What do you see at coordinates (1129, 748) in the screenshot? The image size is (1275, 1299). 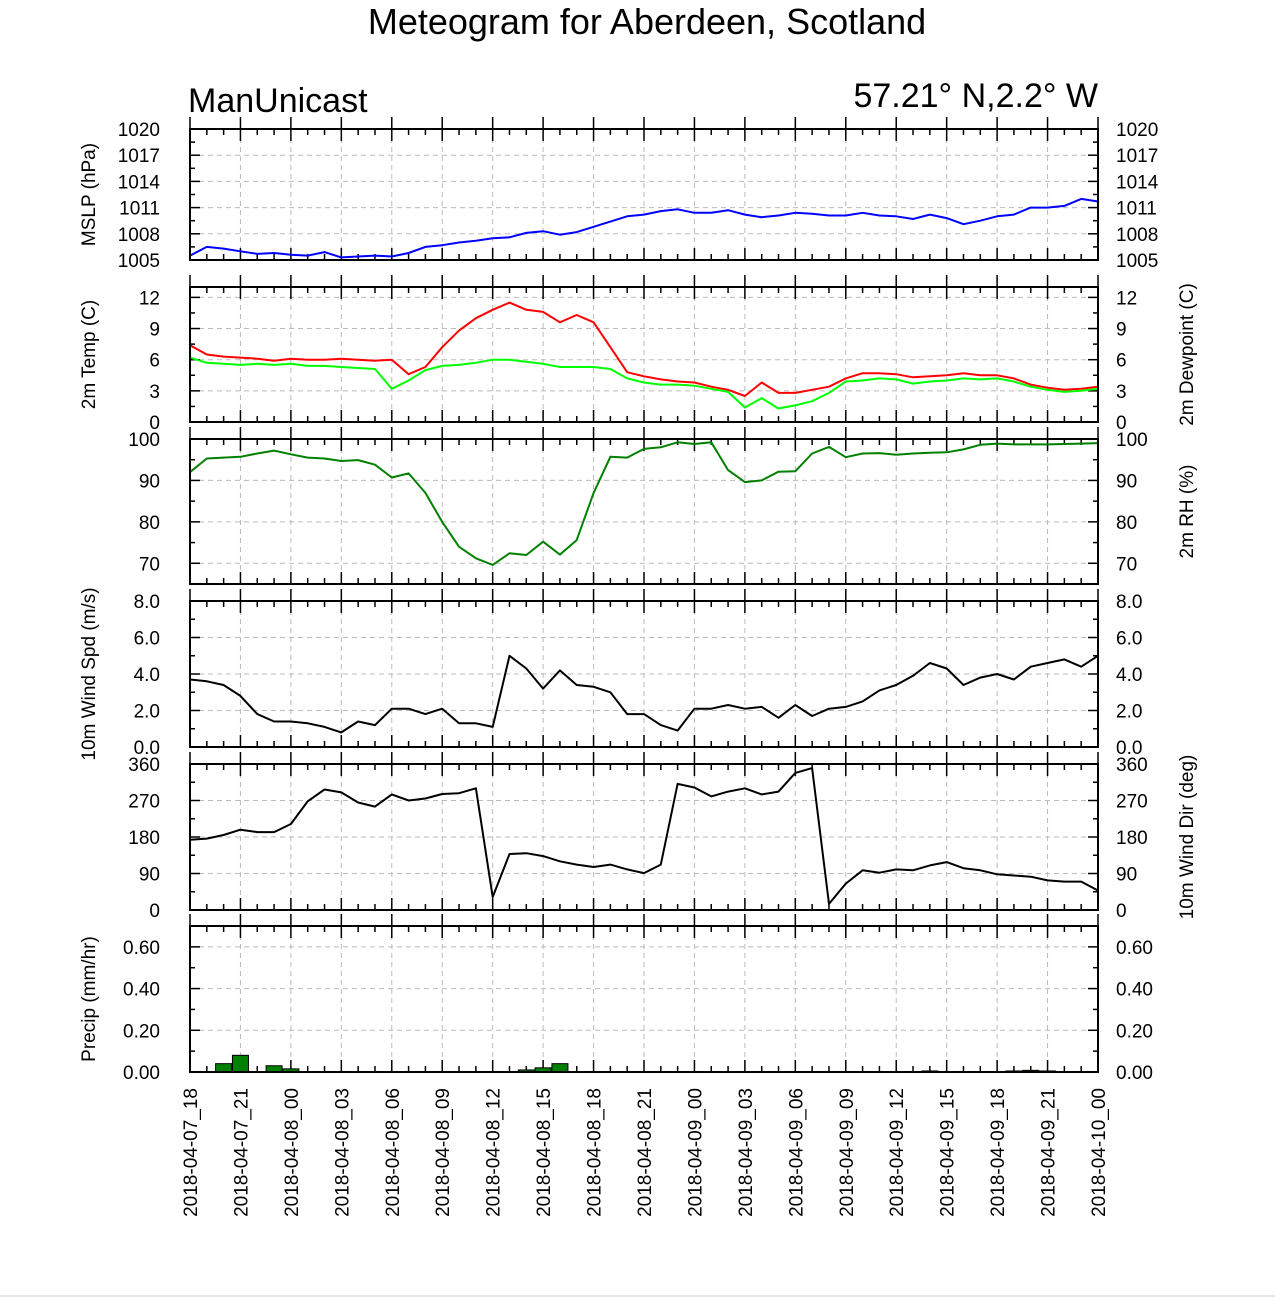 I see `y-tick-label-right: 0.0` at bounding box center [1129, 748].